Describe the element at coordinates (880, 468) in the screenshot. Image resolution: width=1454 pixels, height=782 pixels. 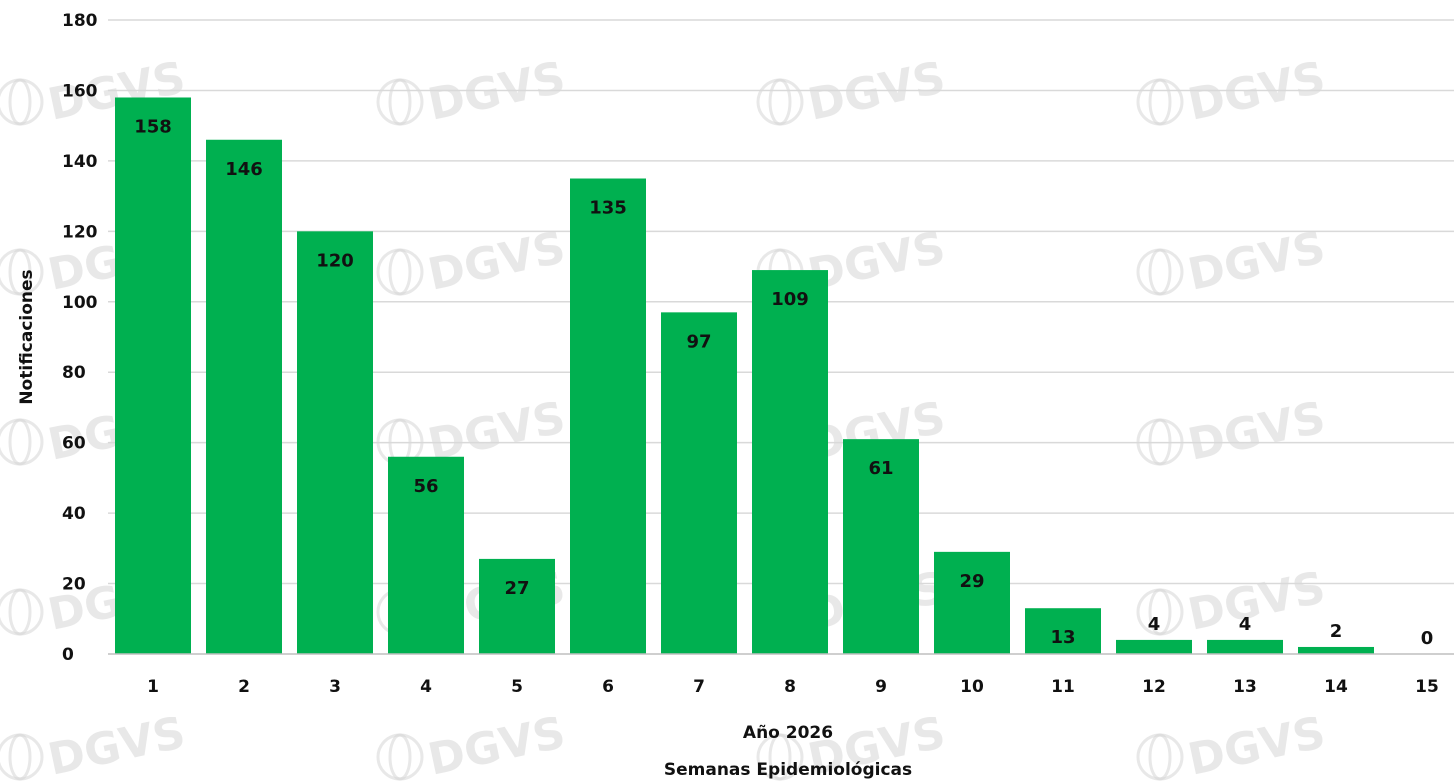
I see `data-label: 61` at that location.